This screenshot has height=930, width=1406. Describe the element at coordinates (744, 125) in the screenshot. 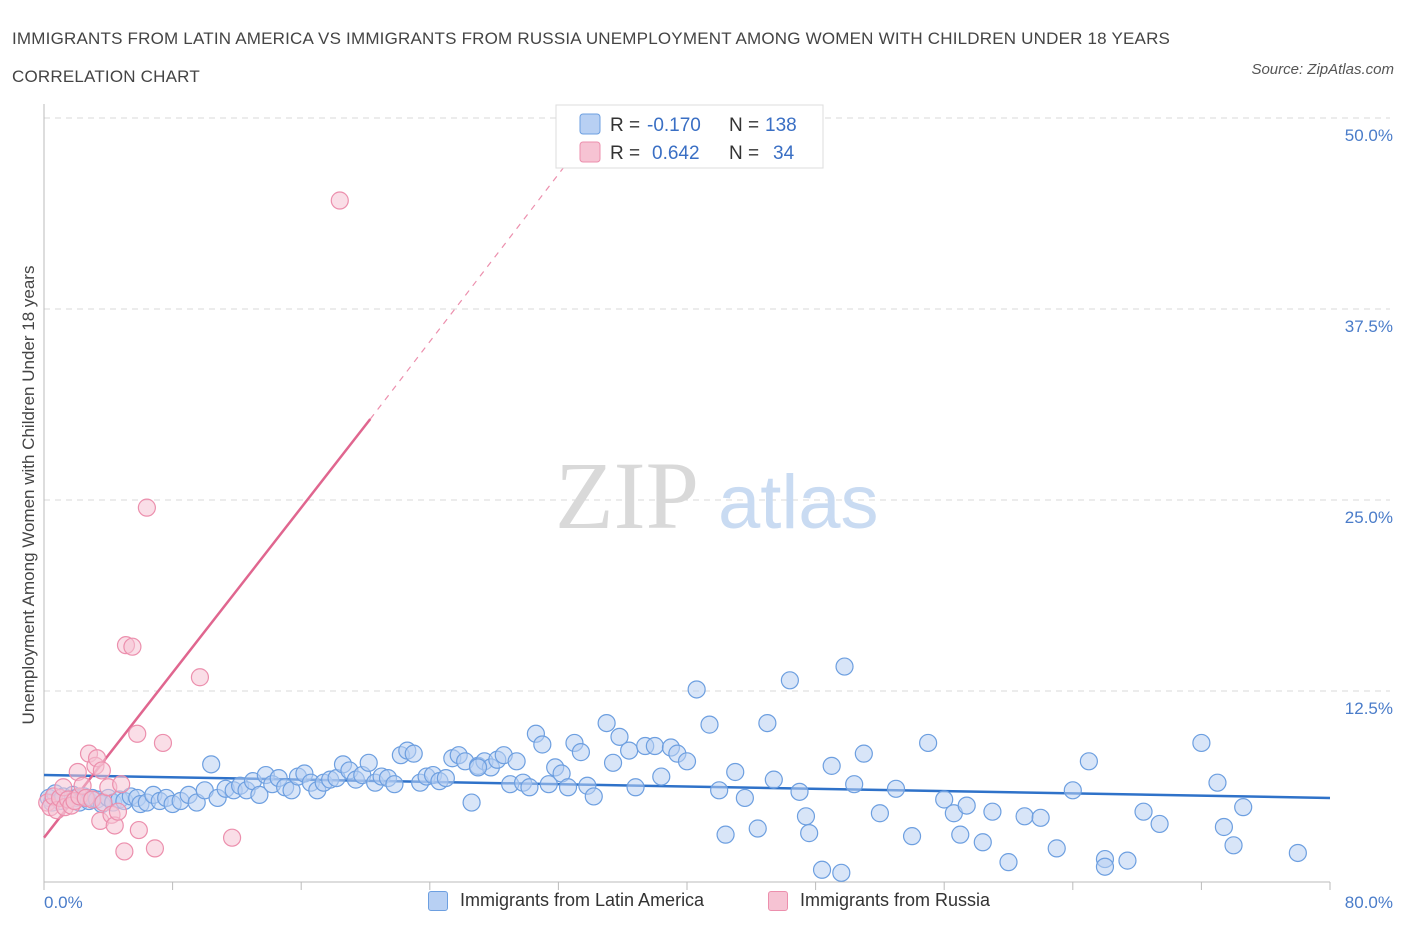

I see `legend-n-label-1: N =` at that location.